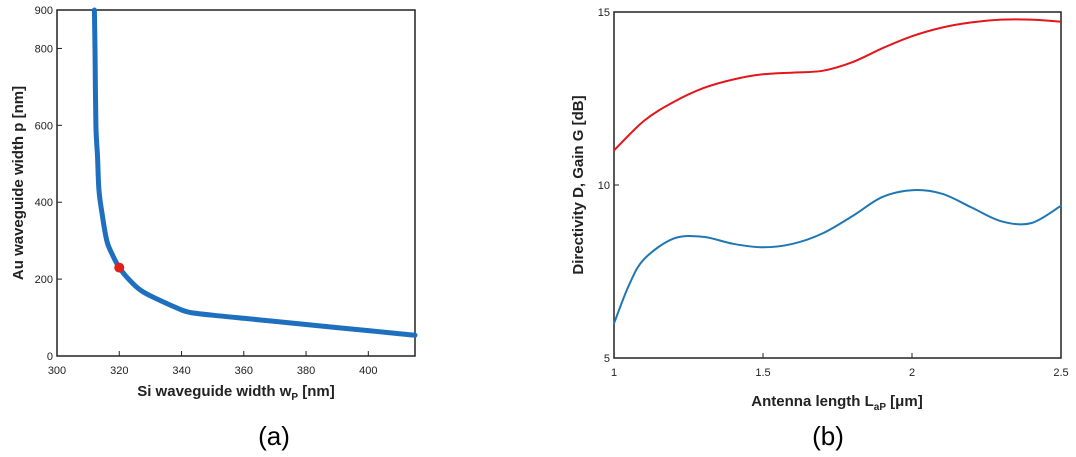  What do you see at coordinates (244, 371) in the screenshot?
I see `chart-a-xtick-label: 360` at bounding box center [244, 371].